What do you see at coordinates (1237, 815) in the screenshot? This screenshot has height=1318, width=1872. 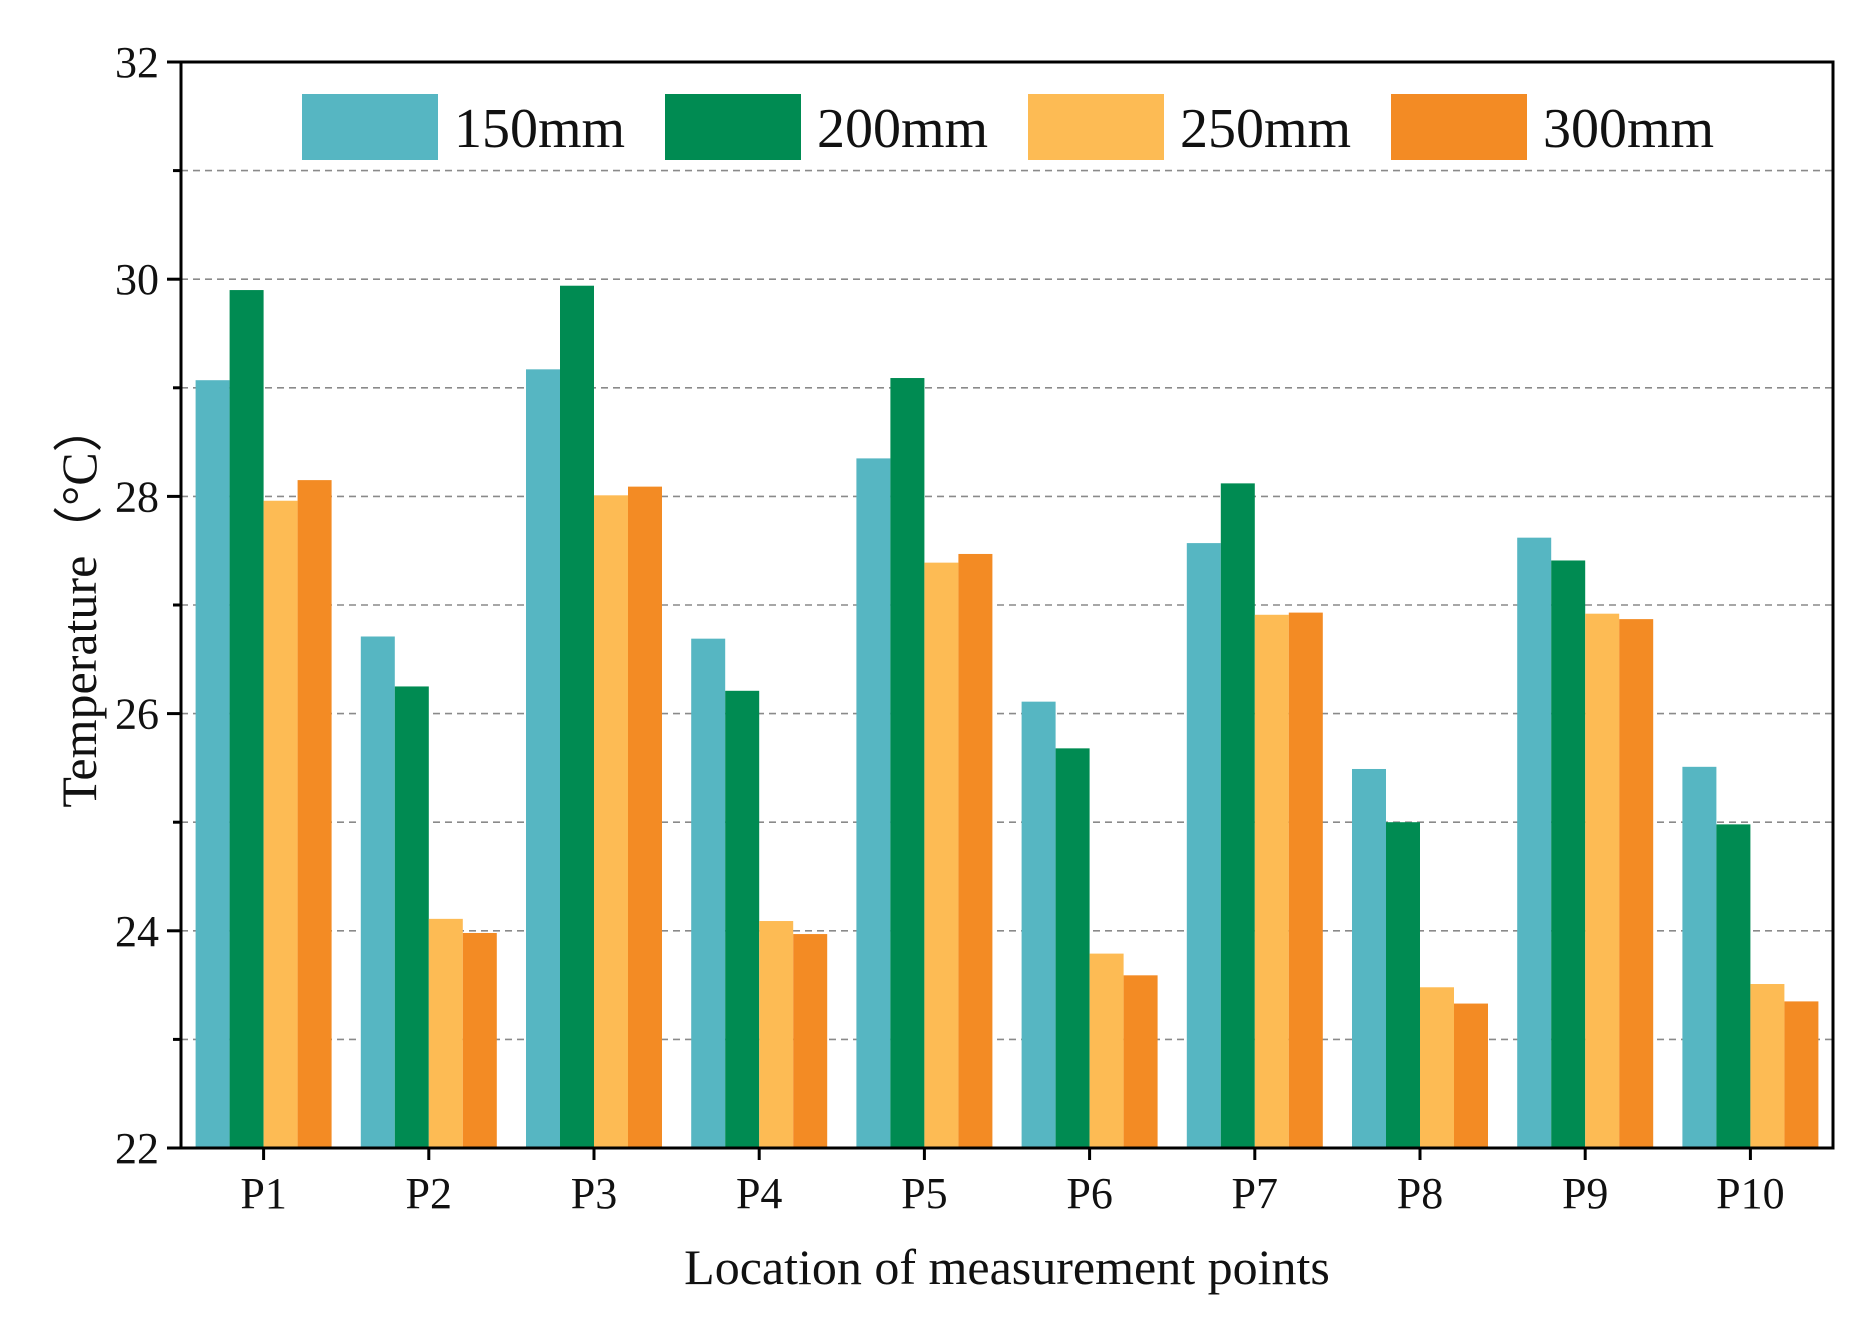 I see `bar-200mm-P7` at bounding box center [1237, 815].